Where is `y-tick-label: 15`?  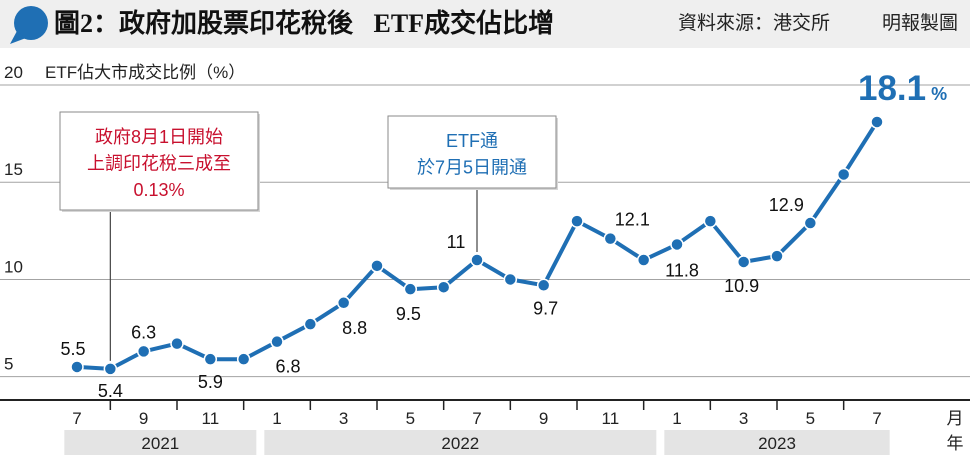
y-tick-label: 15 is located at coordinates (13, 169).